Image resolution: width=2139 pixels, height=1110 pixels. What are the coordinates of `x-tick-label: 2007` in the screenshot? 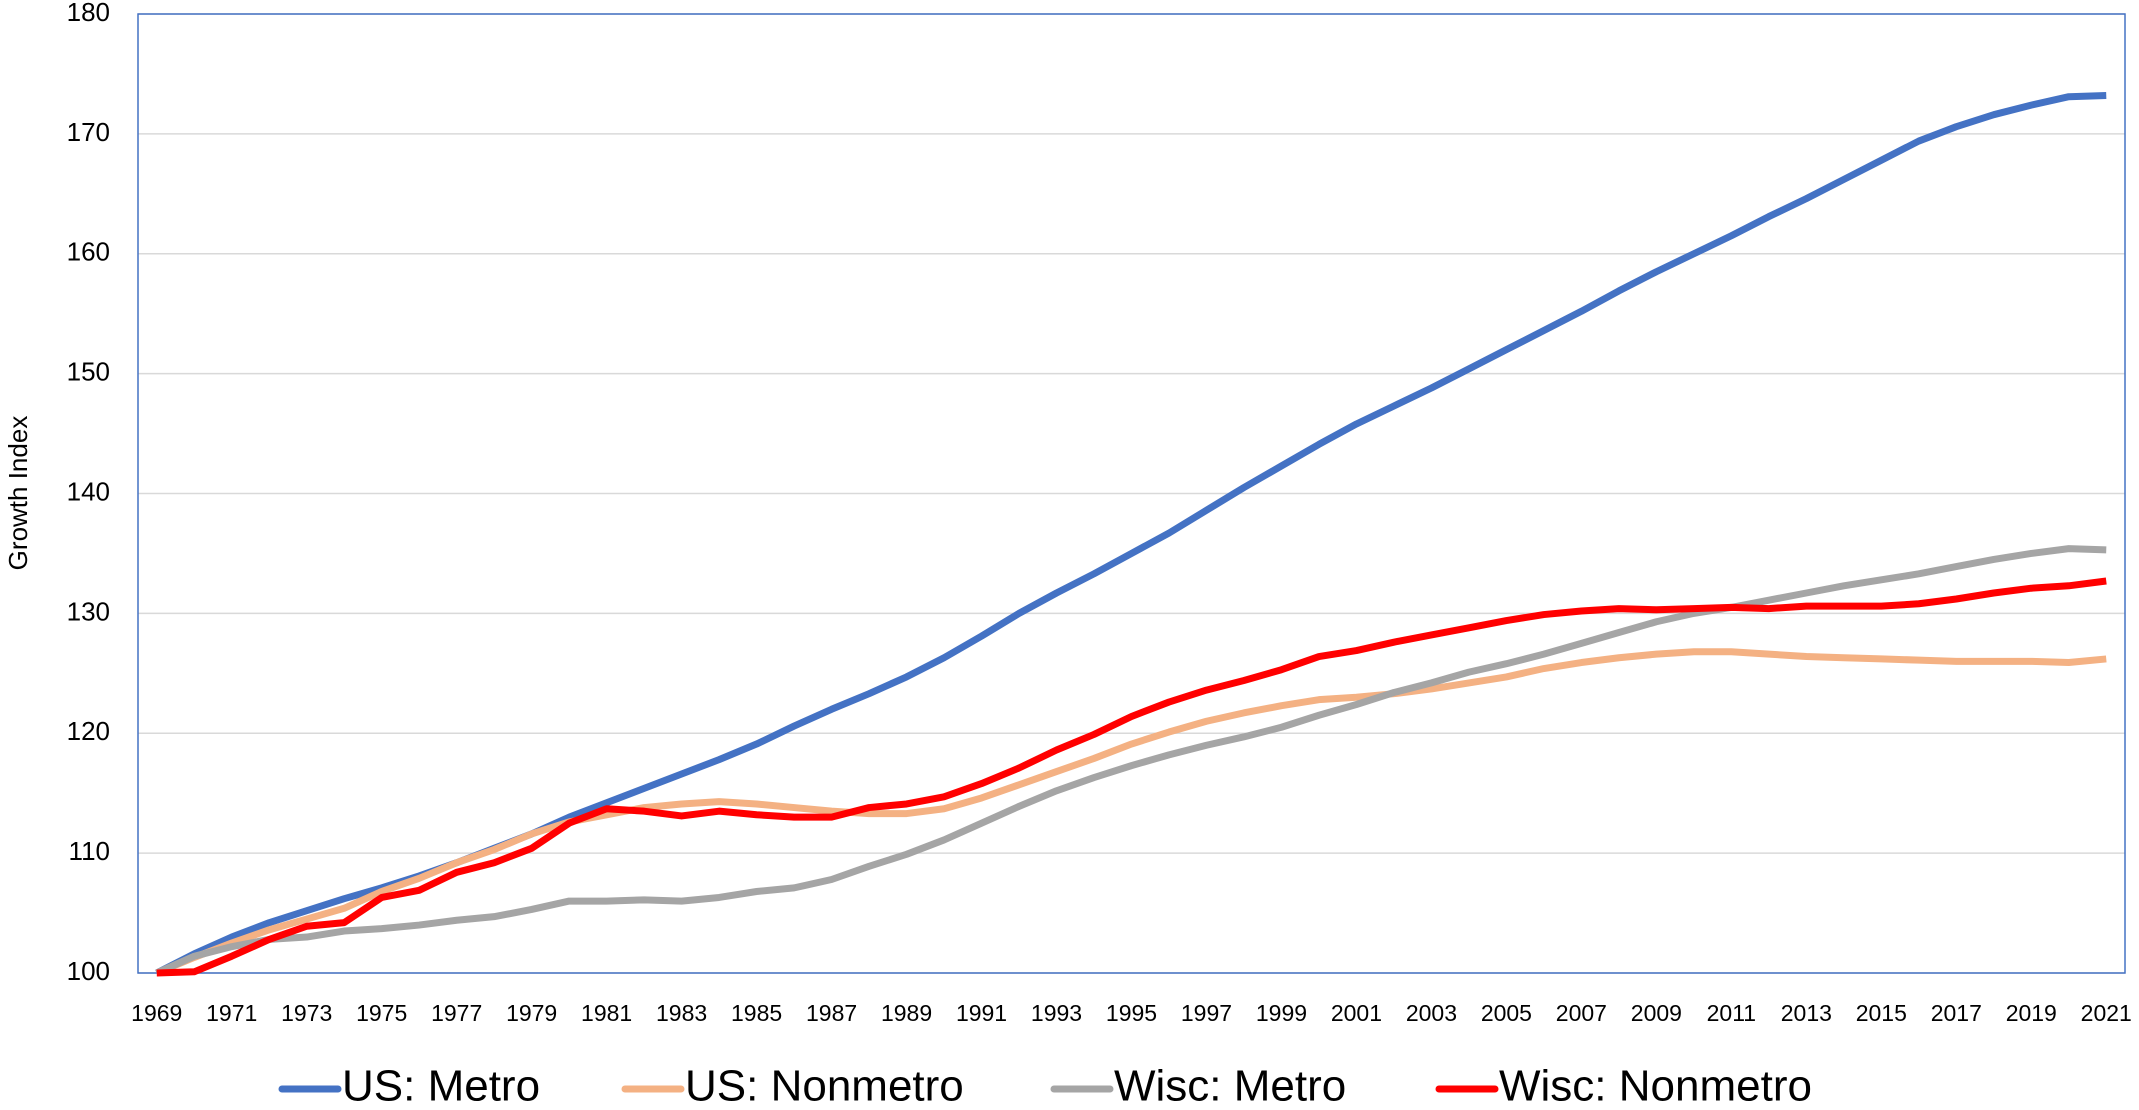 It's located at (1581, 1013).